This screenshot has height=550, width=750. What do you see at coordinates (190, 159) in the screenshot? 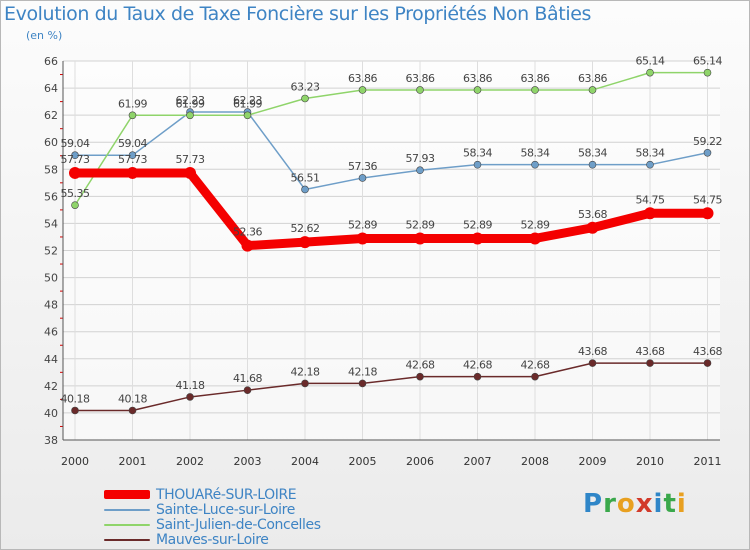
I see `data-label-thouare-2002: 57.73` at bounding box center [190, 159].